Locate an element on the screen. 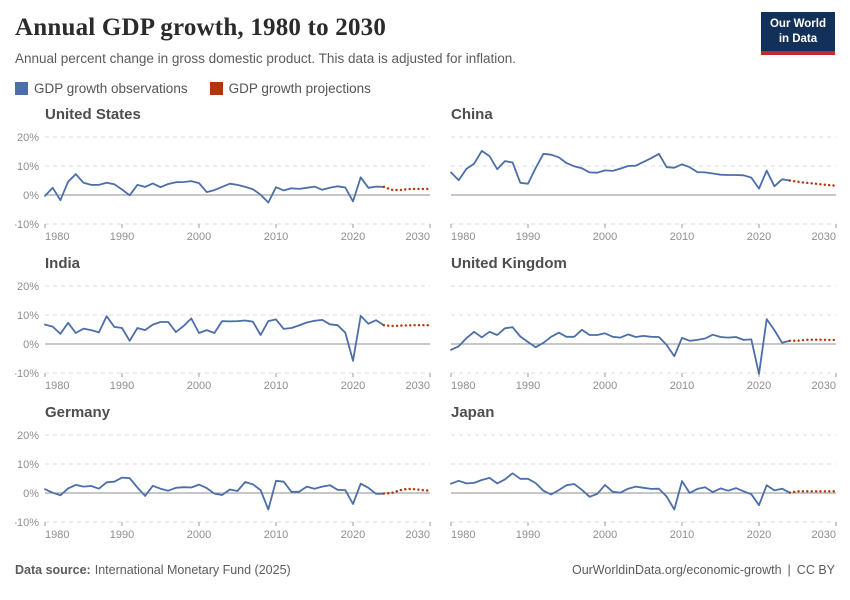 This screenshot has height=600, width=850. license-link: CC BY is located at coordinates (815, 570).